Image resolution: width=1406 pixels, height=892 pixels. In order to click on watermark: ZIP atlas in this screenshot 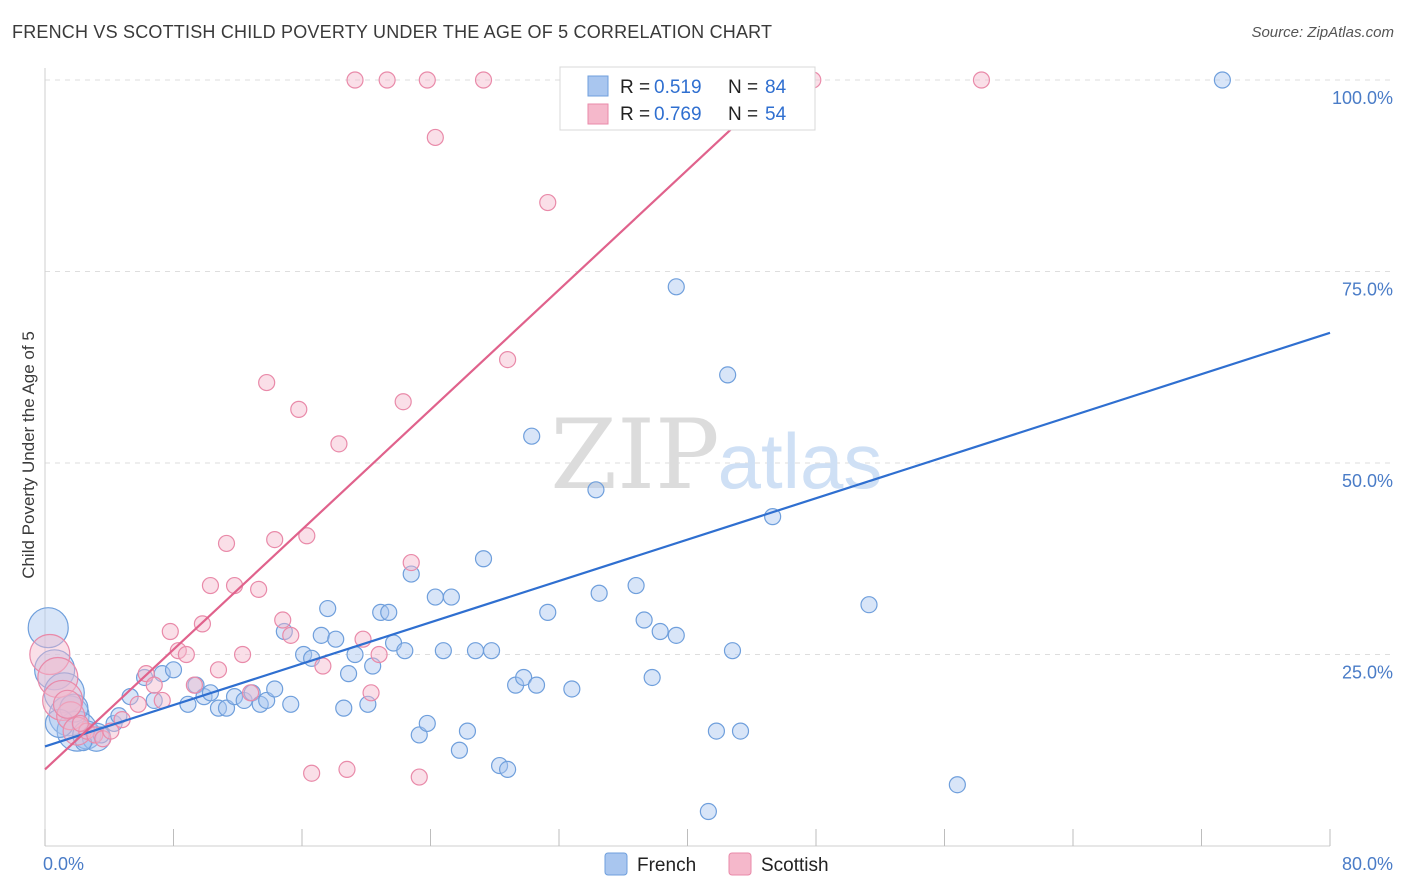, I will do `click(716, 455)`.